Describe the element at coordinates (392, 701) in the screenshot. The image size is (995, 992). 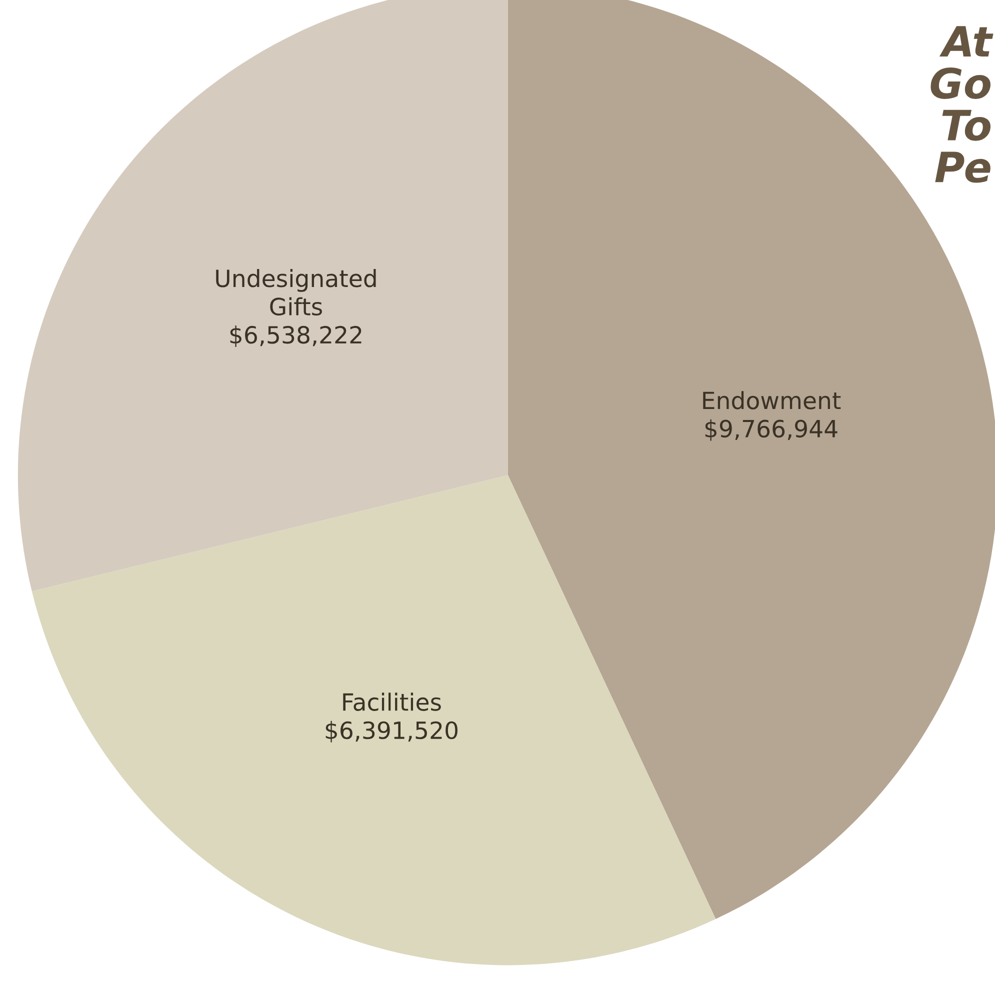
I see `slice-label: Facilities` at that location.